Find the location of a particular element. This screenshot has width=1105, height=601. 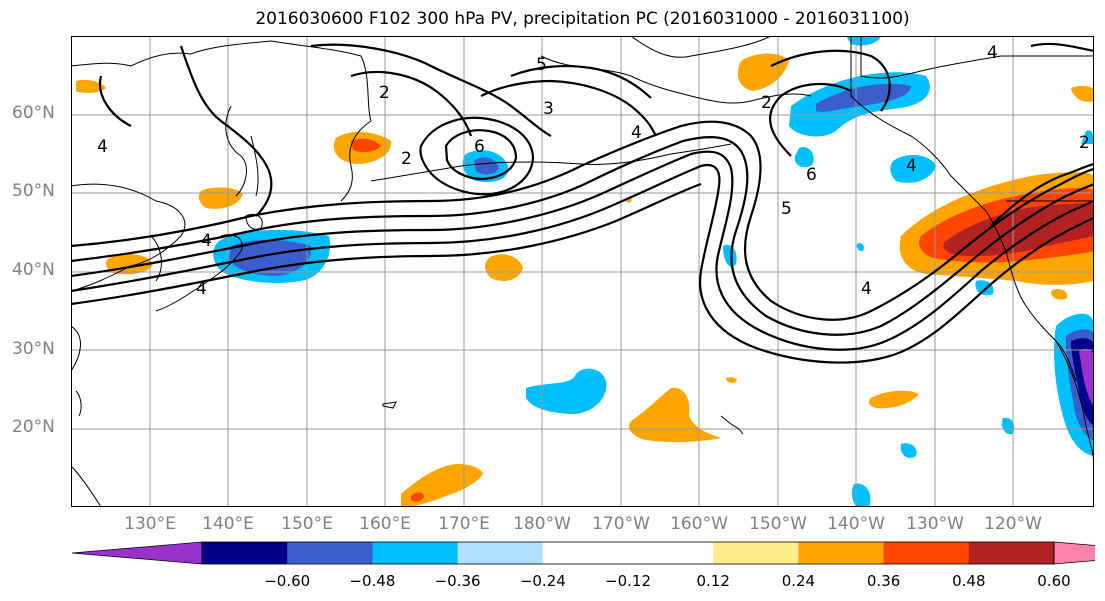

coast-china is located at coordinates (128, 237).